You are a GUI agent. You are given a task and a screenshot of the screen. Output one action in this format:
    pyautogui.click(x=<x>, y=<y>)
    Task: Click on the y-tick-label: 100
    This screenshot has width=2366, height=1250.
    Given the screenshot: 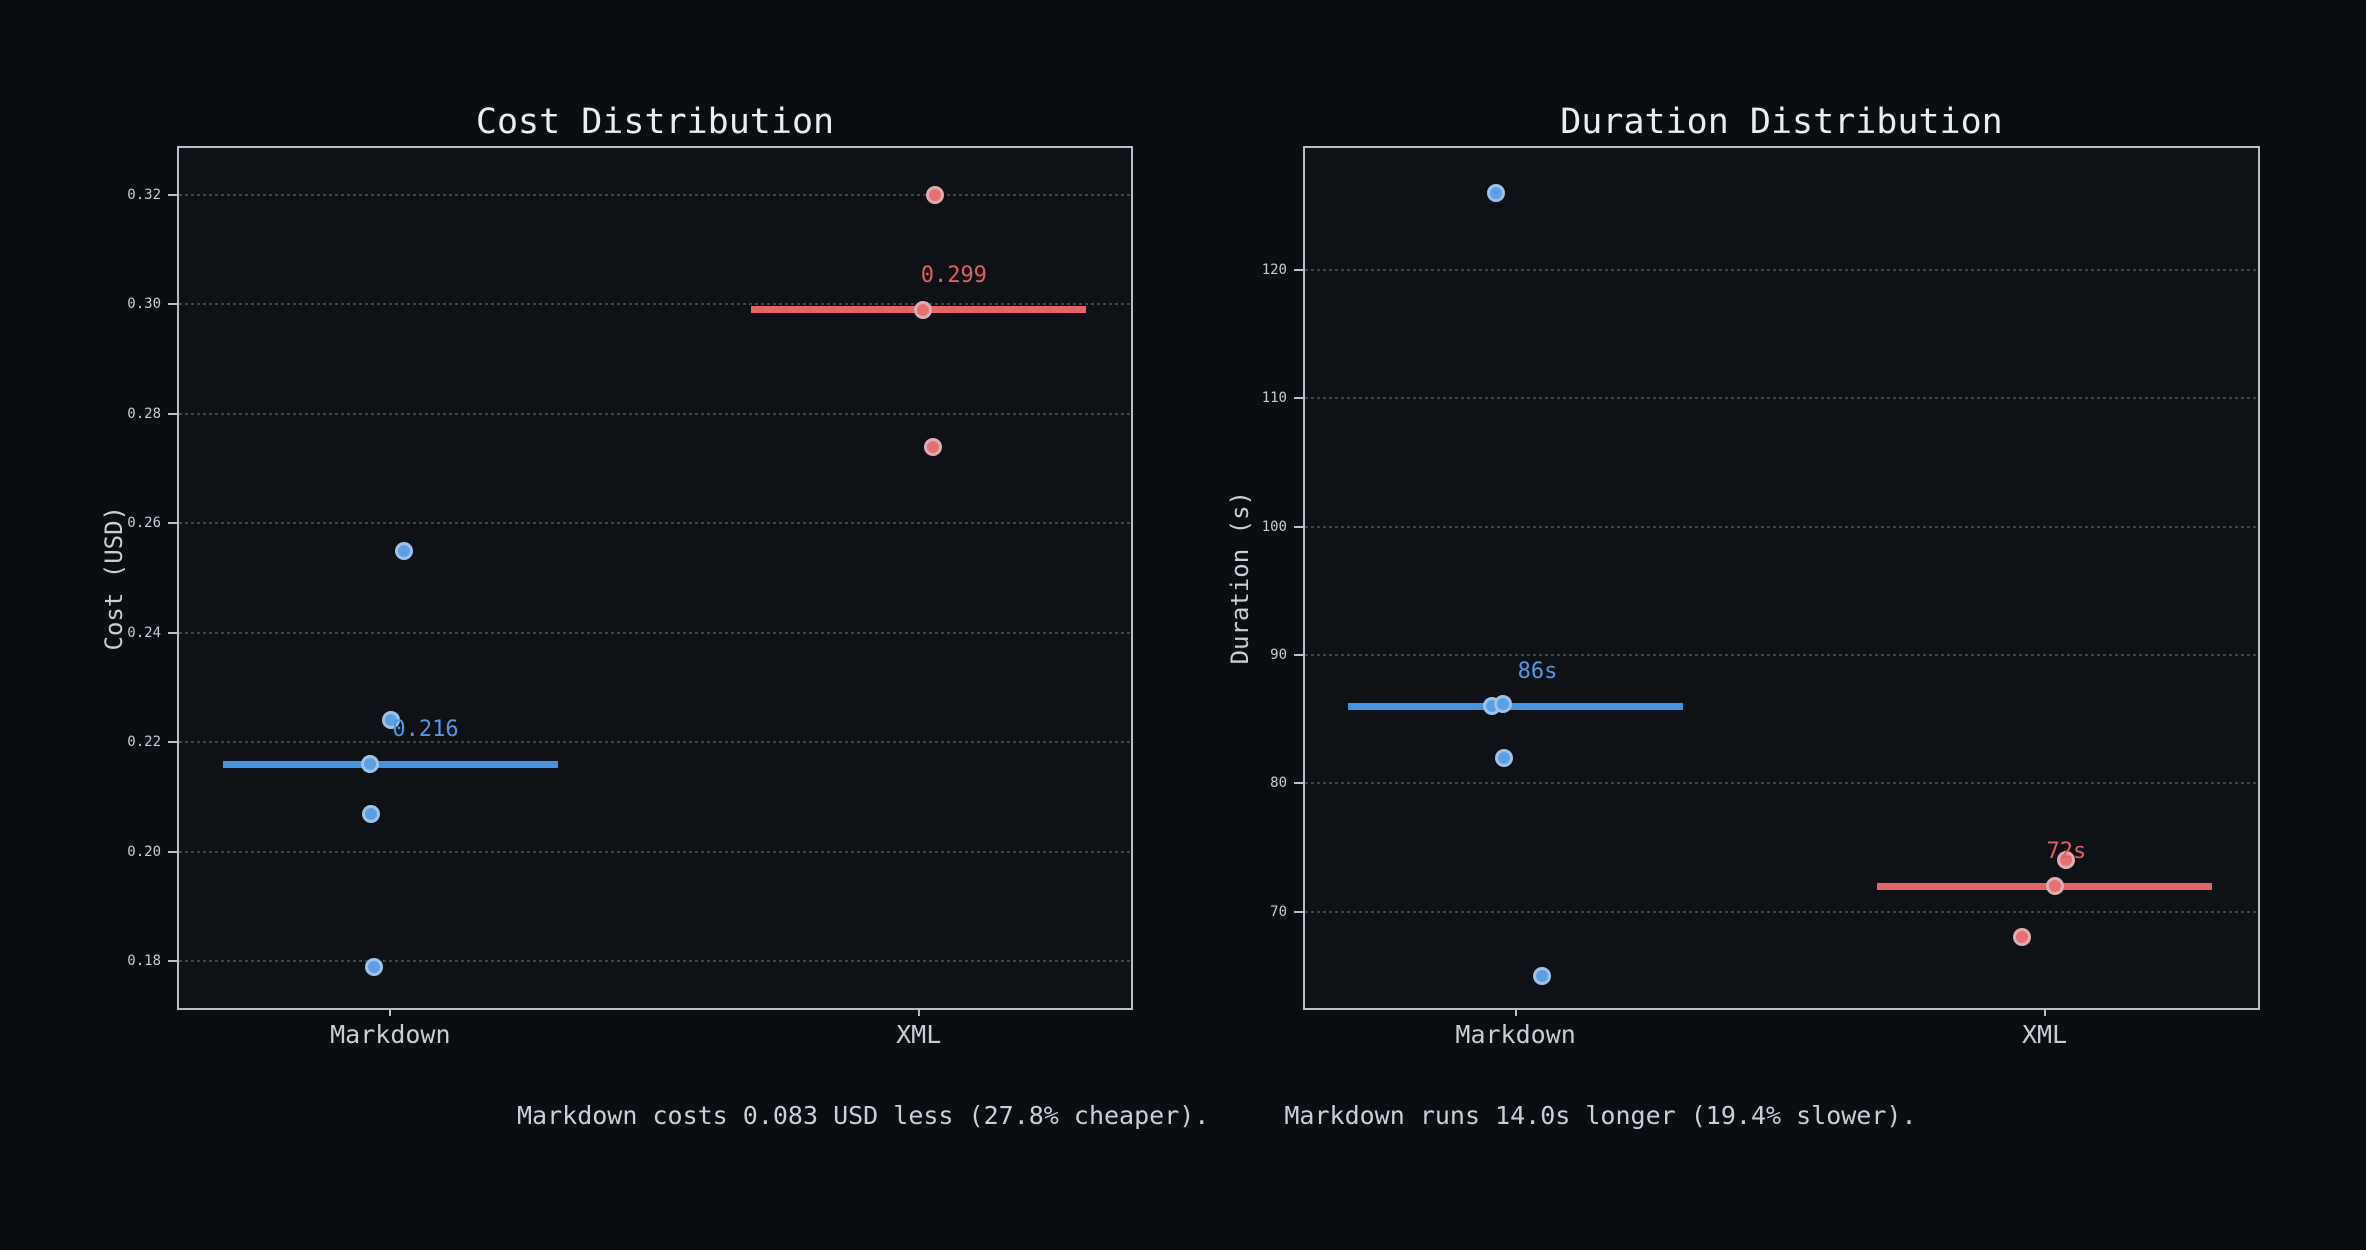 What is the action you would take?
    pyautogui.click(x=1274, y=526)
    